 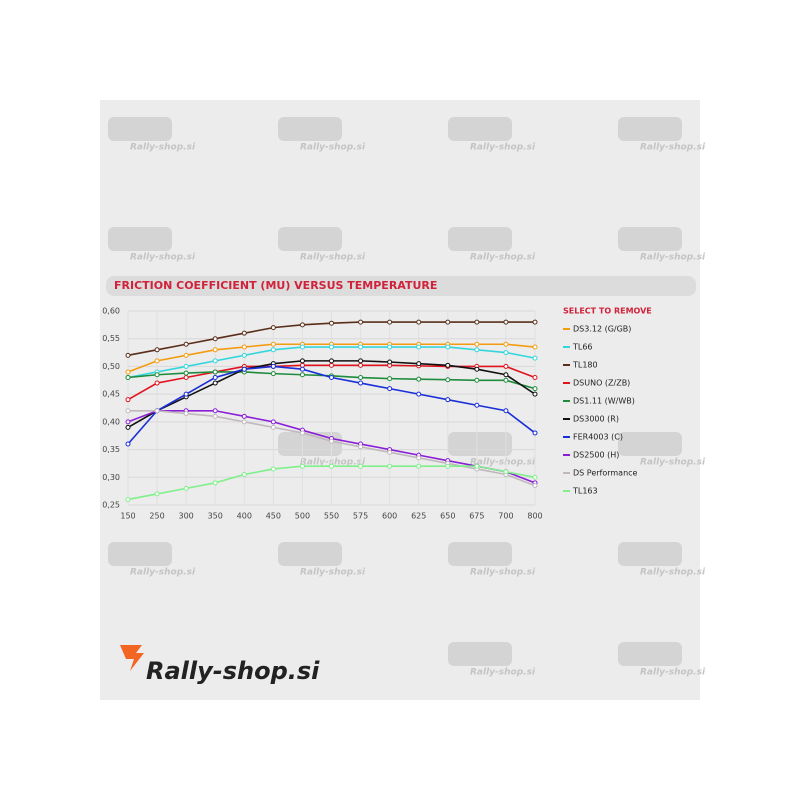 I want to click on x-tick-label: 700, so click(x=505, y=516).